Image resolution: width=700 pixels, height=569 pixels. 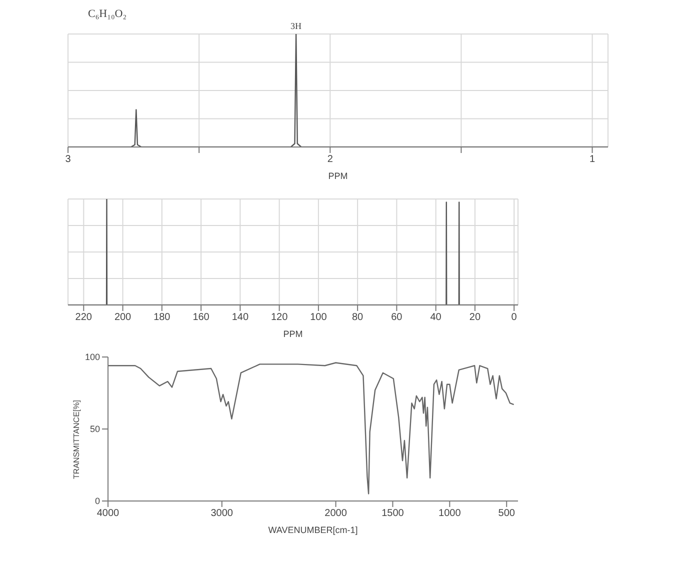 What do you see at coordinates (201, 318) in the screenshot?
I see `x-tick-label: 160` at bounding box center [201, 318].